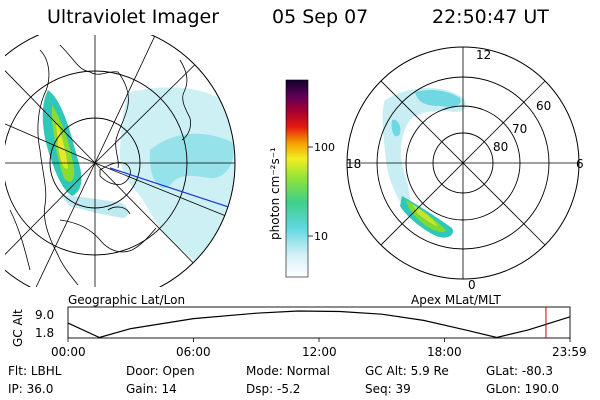 Image resolution: width=600 pixels, height=400 pixels. What do you see at coordinates (68, 352) in the screenshot?
I see `x-tick-0000: 00:00` at bounding box center [68, 352].